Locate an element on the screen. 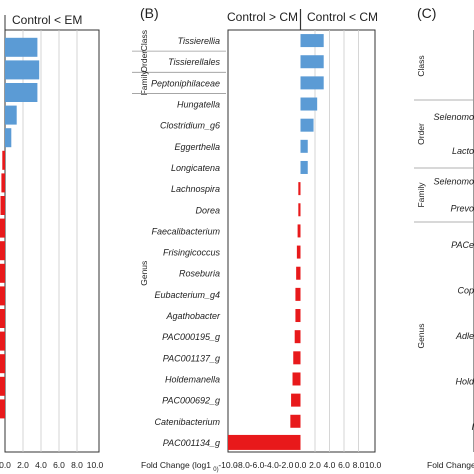 The height and width of the screenshot is (474, 474). panel-c-category-label: I is located at coordinates (472, 427).